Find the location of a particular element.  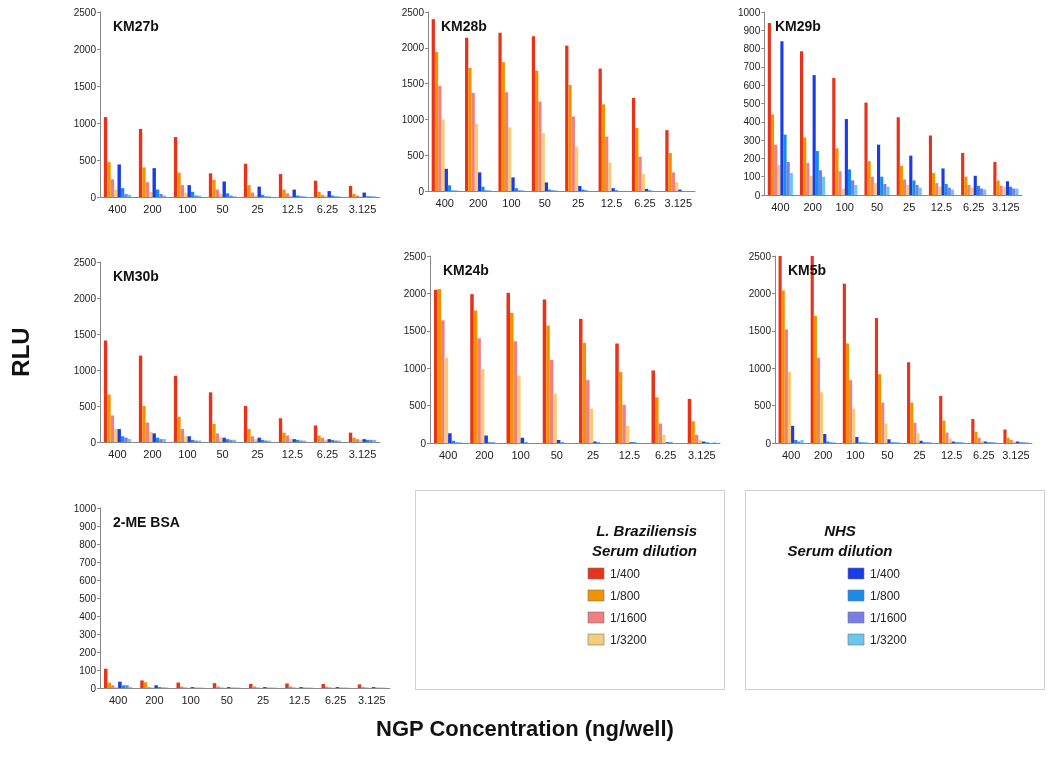

y-tick-label: 800 is located at coordinates (88, 544).